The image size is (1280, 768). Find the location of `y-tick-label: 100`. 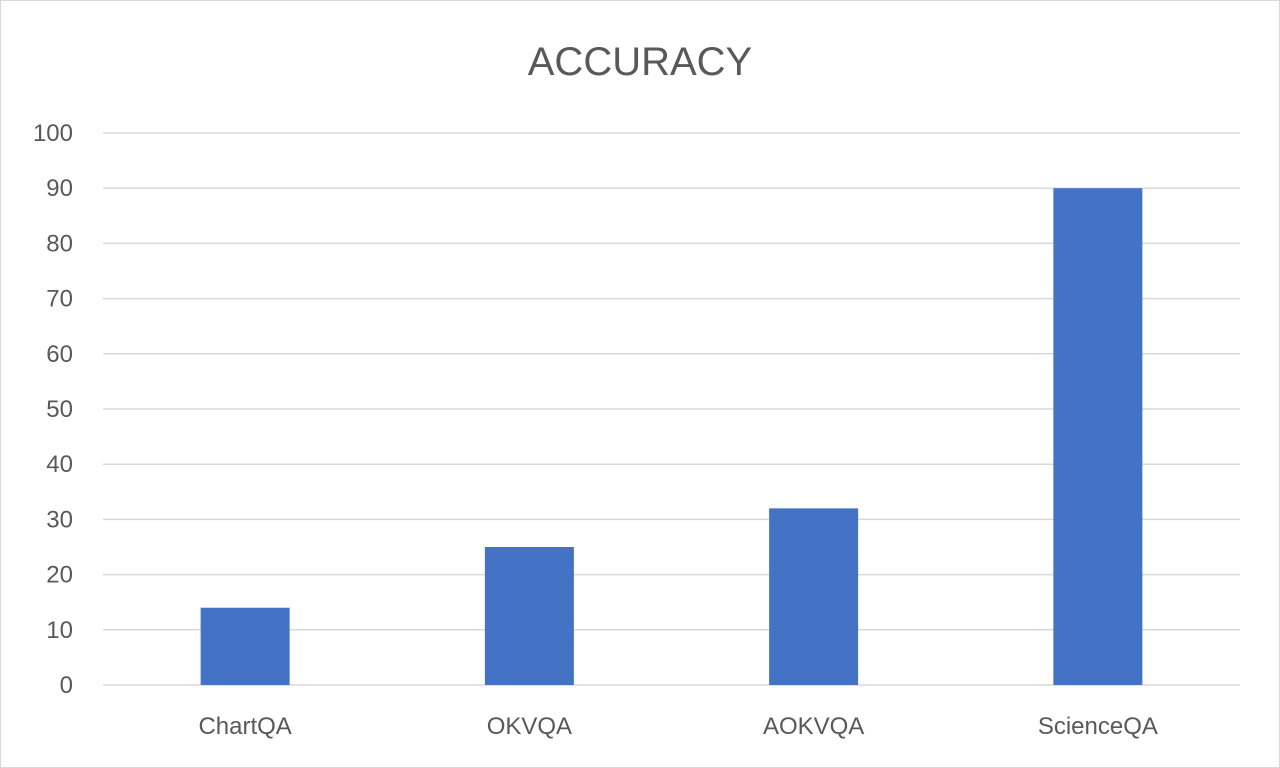

y-tick-label: 100 is located at coordinates (53, 133).